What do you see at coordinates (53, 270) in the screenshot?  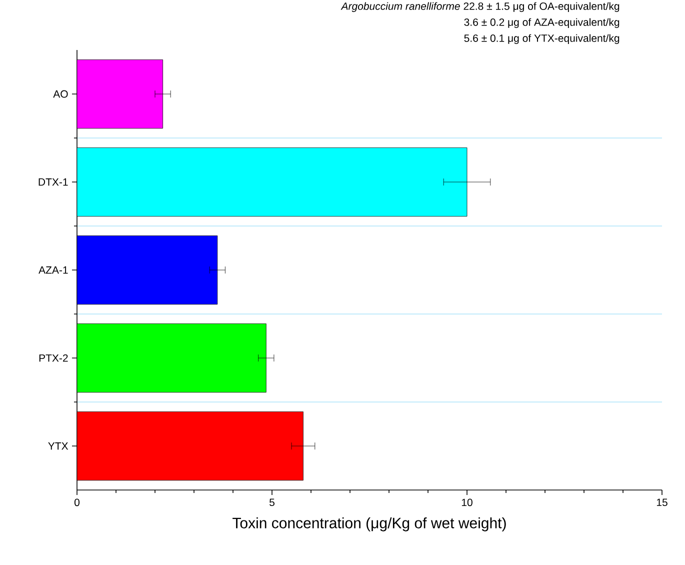 I see `y-tick-label: AZA-1` at bounding box center [53, 270].